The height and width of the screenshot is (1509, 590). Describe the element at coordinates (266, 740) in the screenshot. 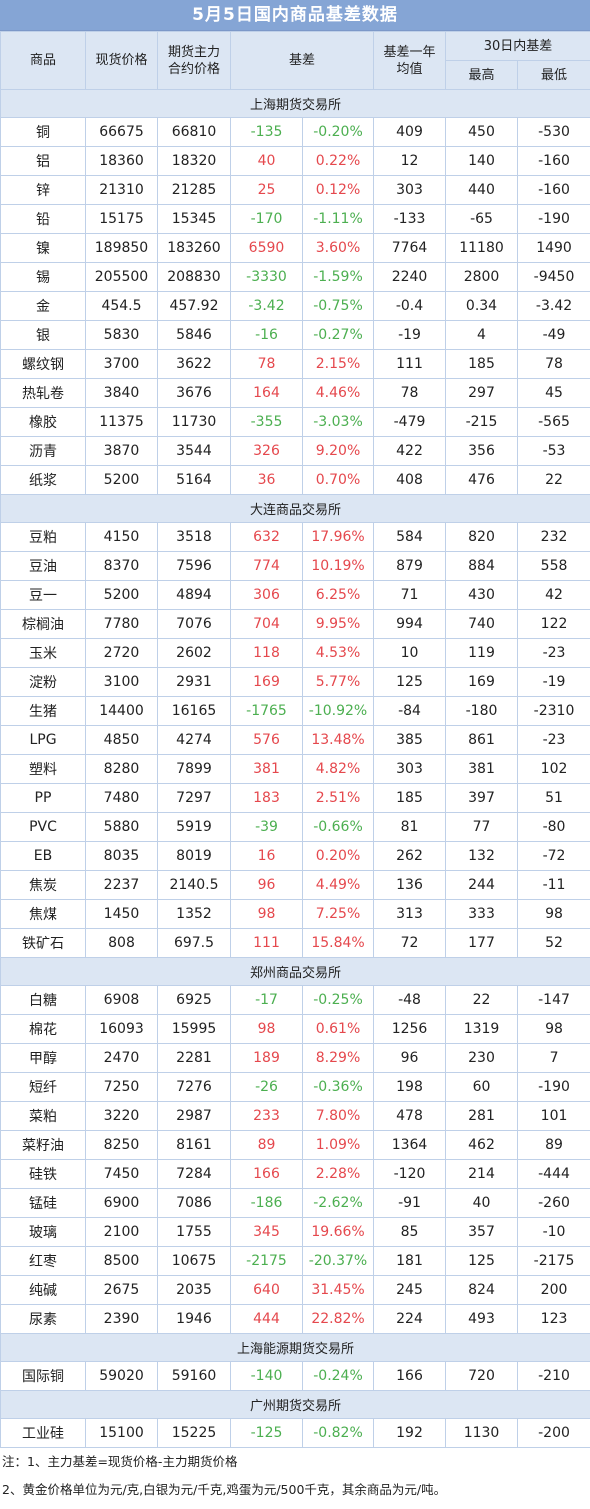

I see `basis-value-cell: 576` at that location.